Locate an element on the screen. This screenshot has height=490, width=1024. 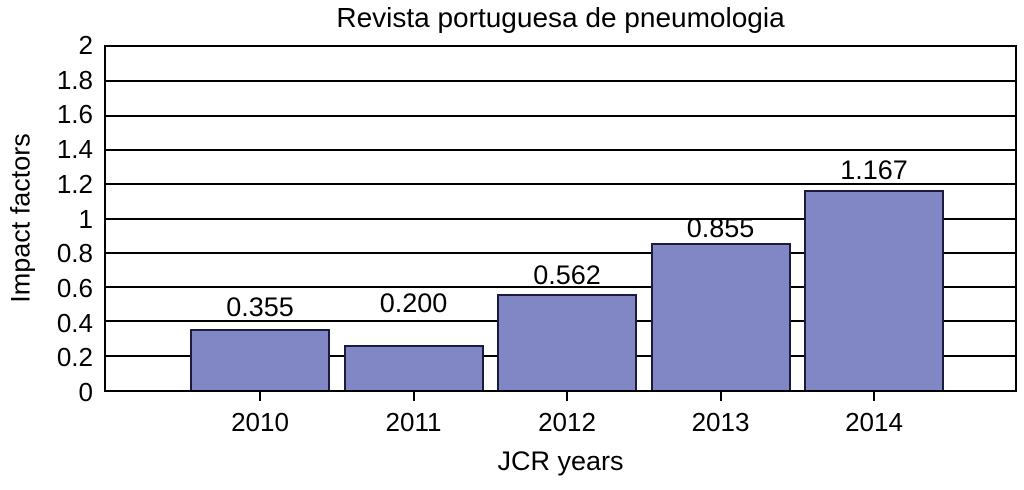
bar-value-label: 1.167 is located at coordinates (874, 169).